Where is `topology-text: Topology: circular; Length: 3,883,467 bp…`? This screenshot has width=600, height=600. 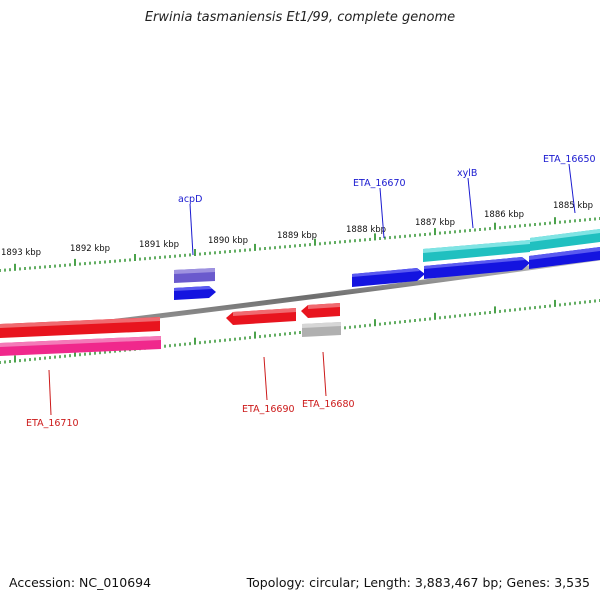
topology-text: Topology: circular; Length: 3,883,467 bp… is located at coordinates (418, 582).